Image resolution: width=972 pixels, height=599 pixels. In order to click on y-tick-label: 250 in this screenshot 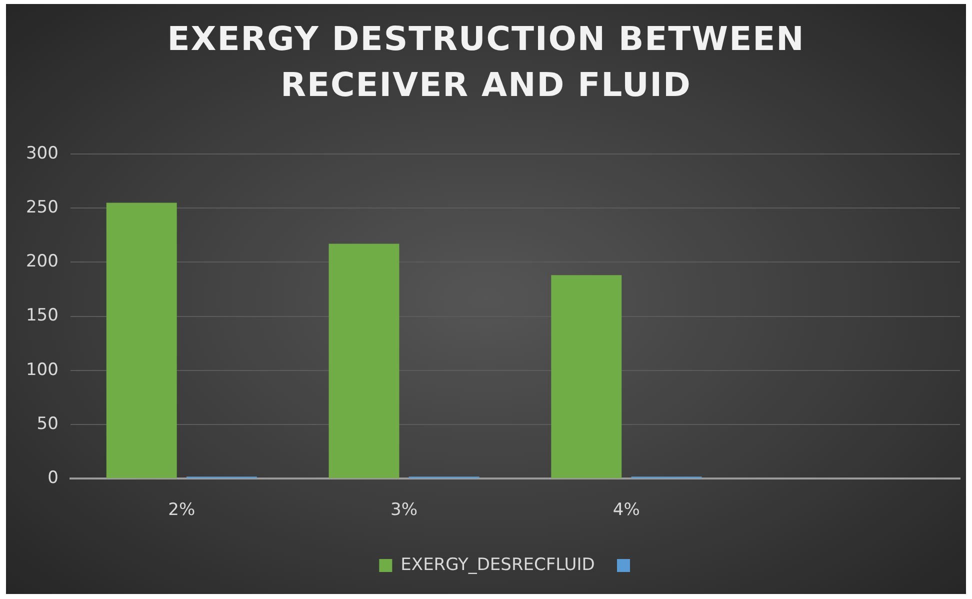, I will do `click(42, 208)`.